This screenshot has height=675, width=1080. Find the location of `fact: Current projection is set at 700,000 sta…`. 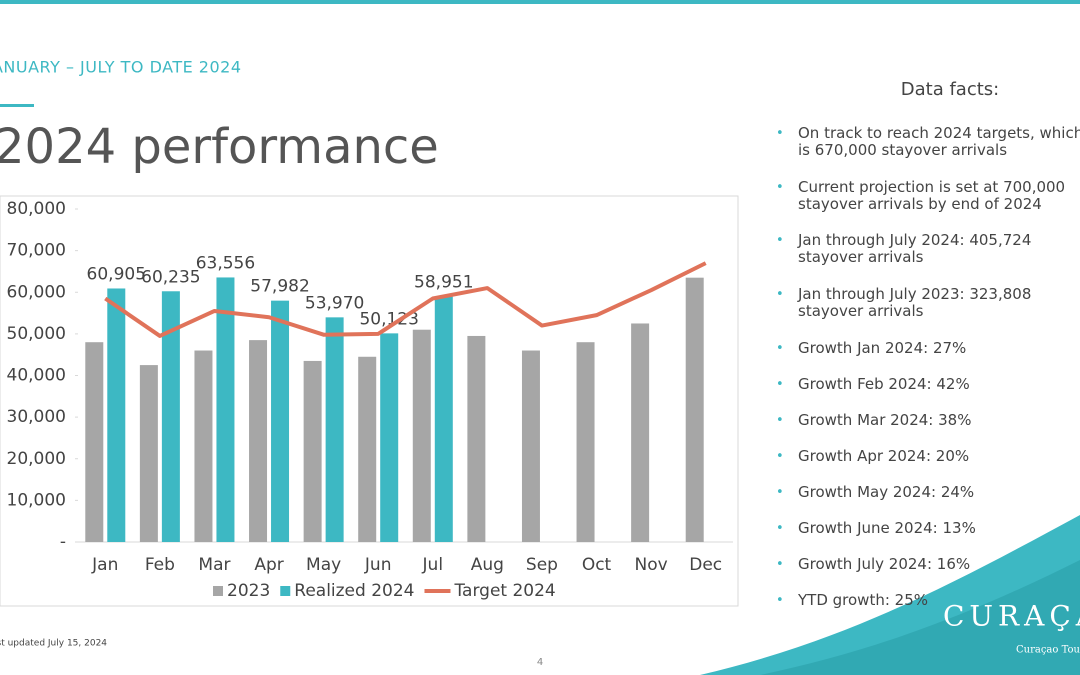

fact: Current projection is set at 700,000 sta… is located at coordinates (928, 196).